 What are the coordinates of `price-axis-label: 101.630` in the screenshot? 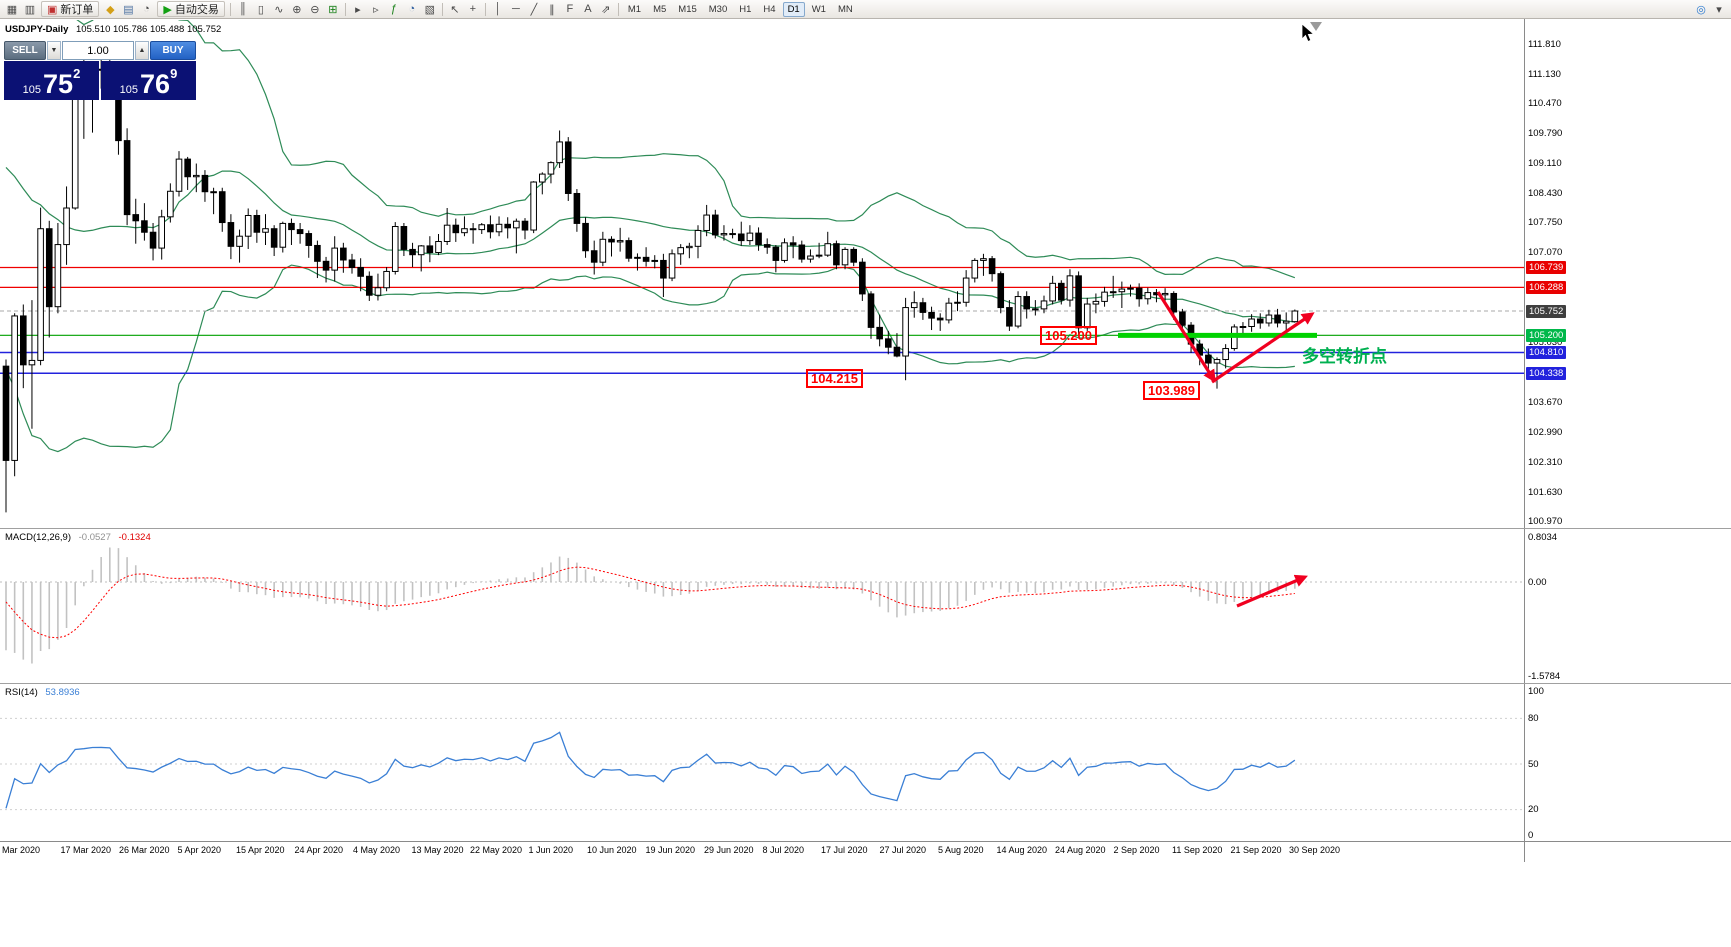 It's located at (1545, 493).